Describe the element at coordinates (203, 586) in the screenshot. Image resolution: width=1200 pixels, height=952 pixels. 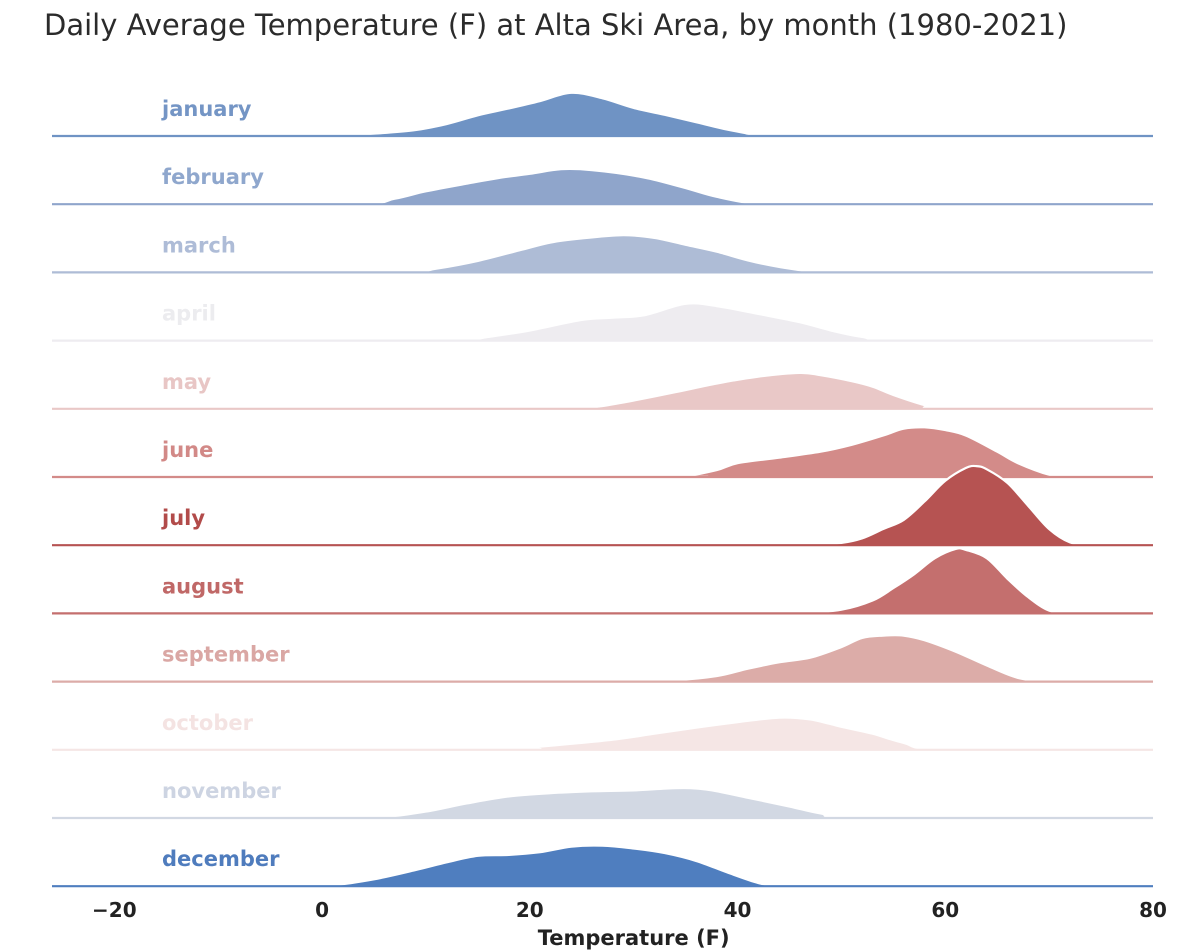
I see `series-label-august: august` at that location.